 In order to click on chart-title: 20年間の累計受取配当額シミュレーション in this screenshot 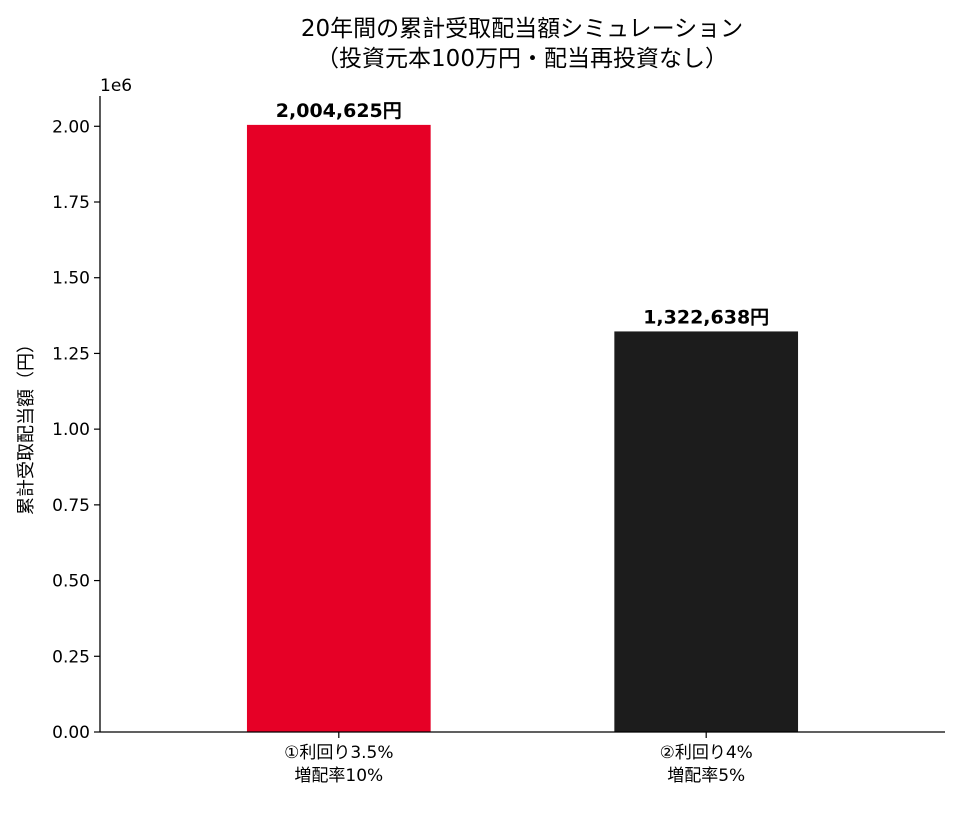, I will do `click(522, 29)`.